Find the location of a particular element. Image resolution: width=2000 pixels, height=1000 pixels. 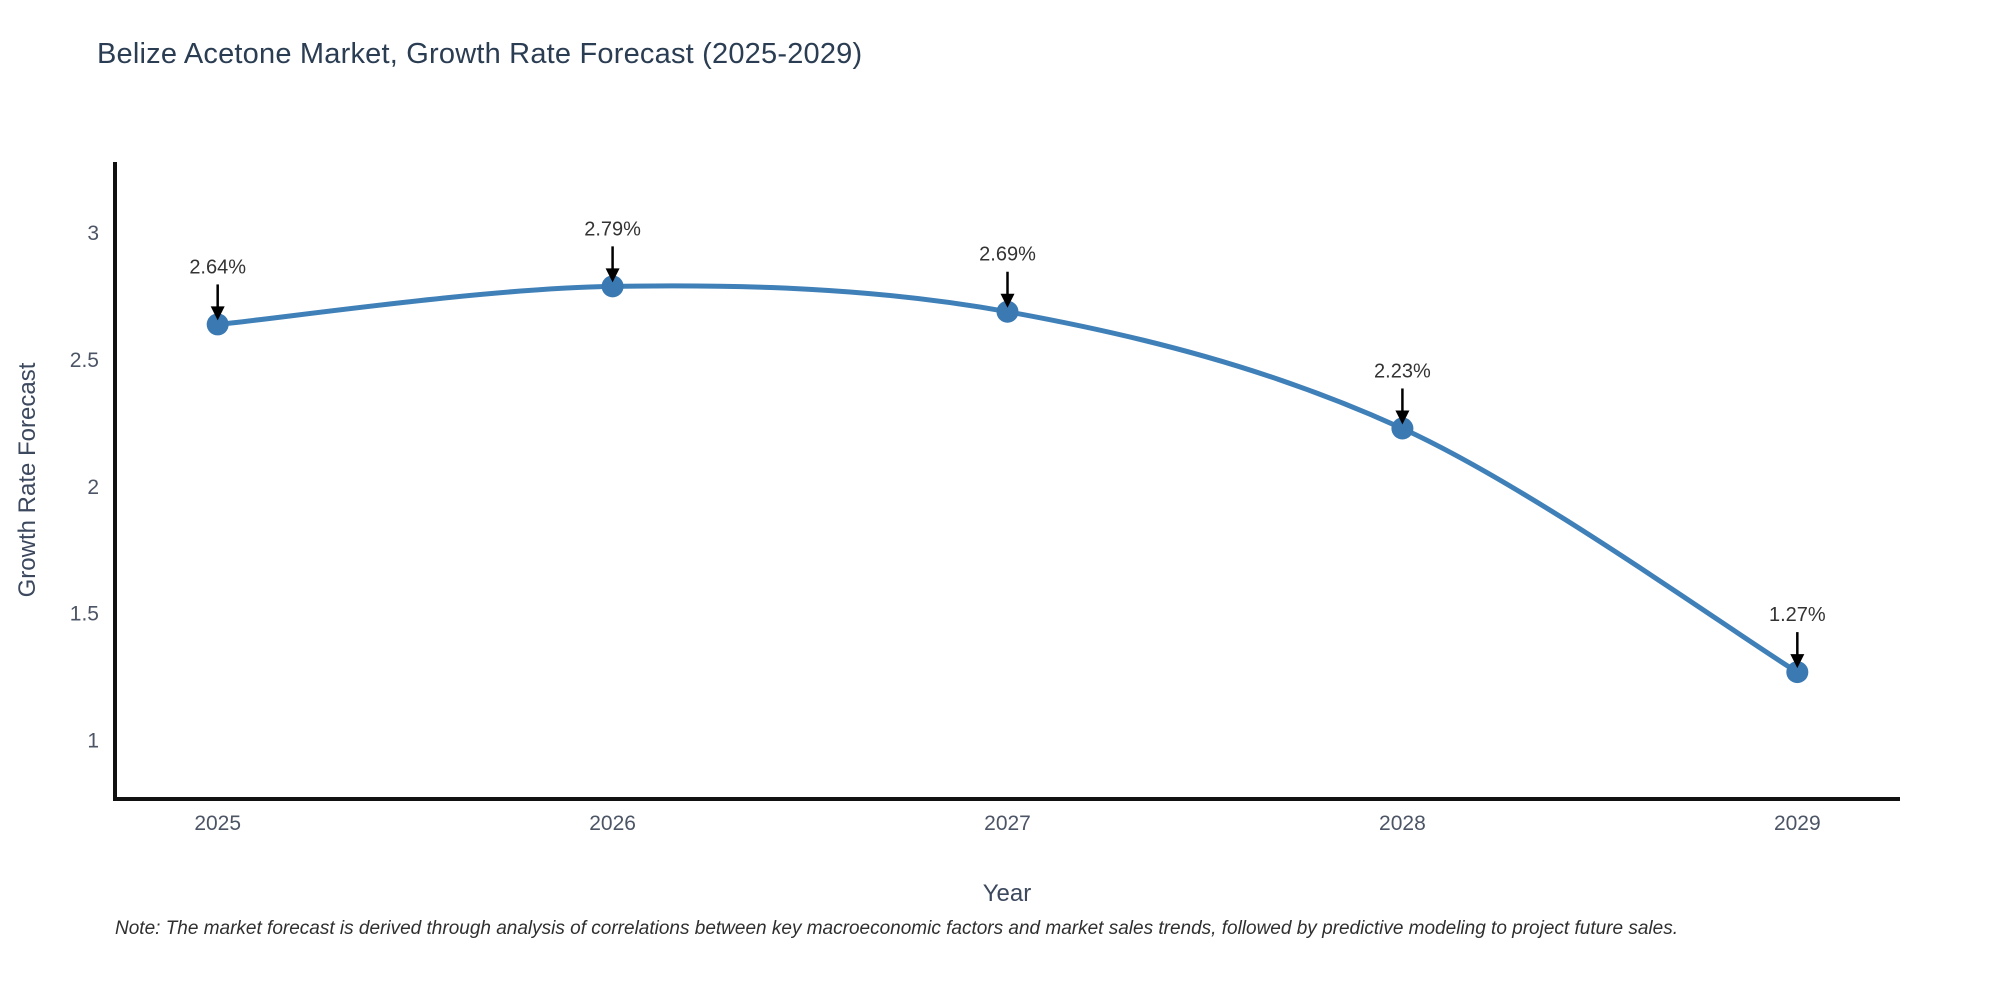

point-annotation-label: 1.27% is located at coordinates (1797, 615).